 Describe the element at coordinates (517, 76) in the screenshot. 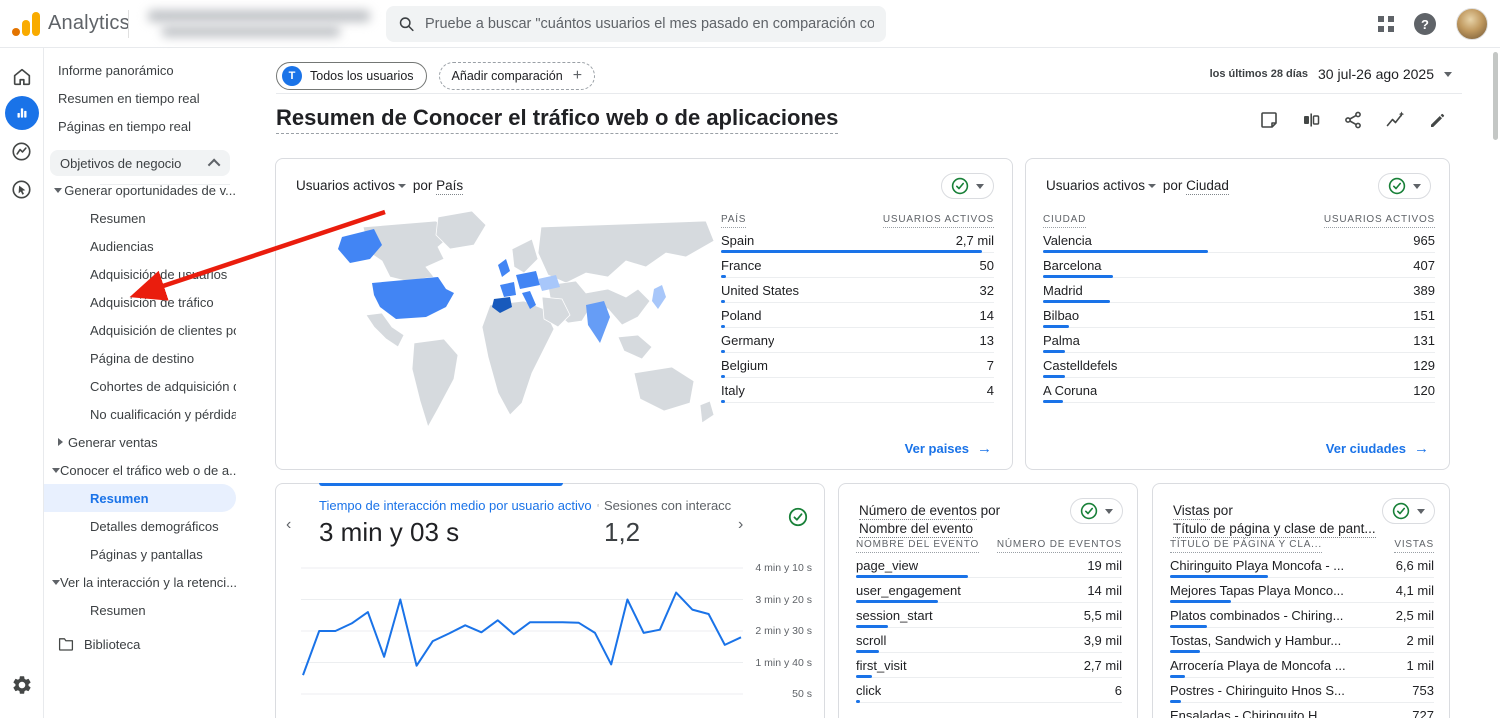

I see `add-comparison-chip: Añadir comparación +` at that location.